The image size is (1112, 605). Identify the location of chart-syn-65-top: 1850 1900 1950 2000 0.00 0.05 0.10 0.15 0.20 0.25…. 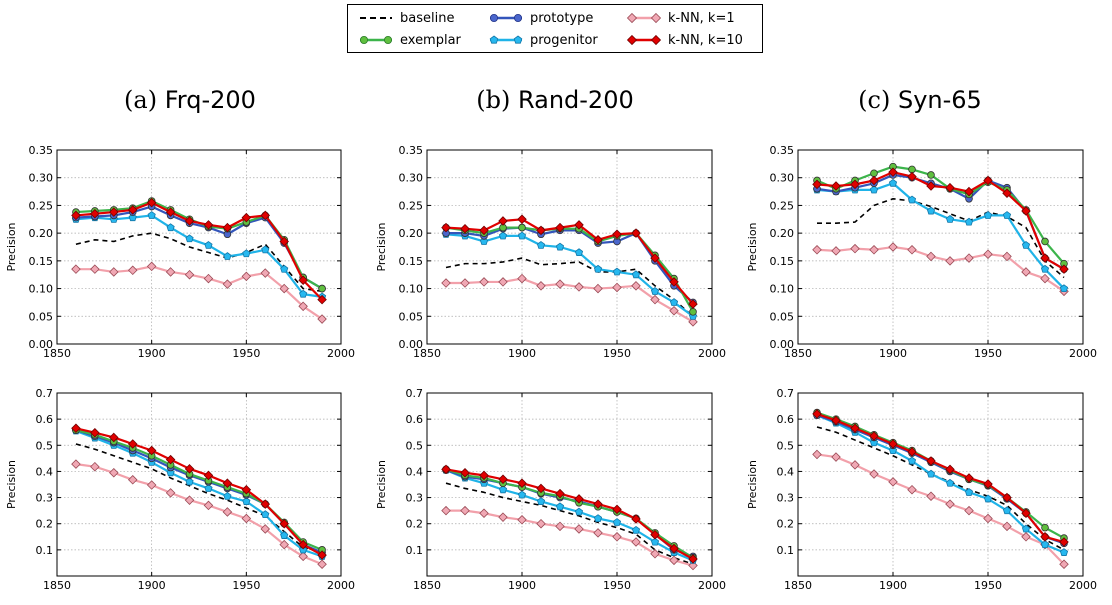
(921, 252).